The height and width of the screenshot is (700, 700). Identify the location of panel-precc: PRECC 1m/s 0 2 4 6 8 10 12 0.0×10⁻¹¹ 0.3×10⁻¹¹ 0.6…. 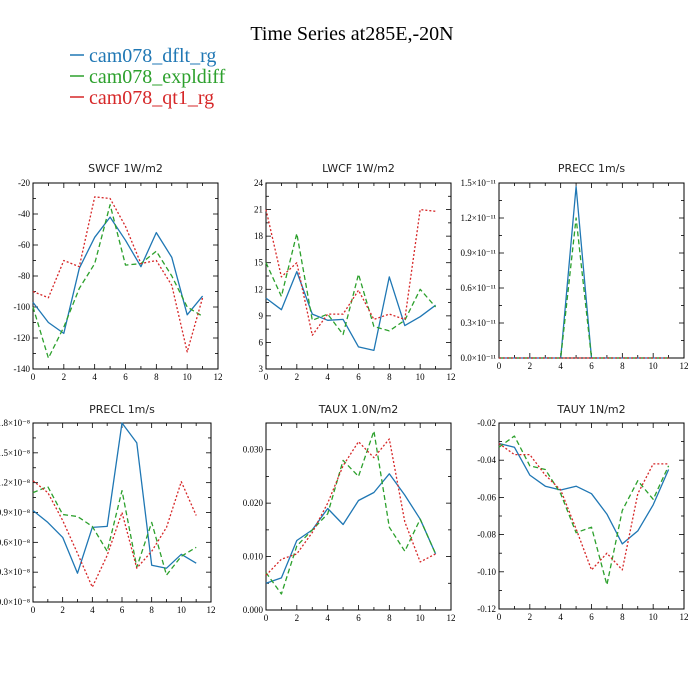
(575, 266).